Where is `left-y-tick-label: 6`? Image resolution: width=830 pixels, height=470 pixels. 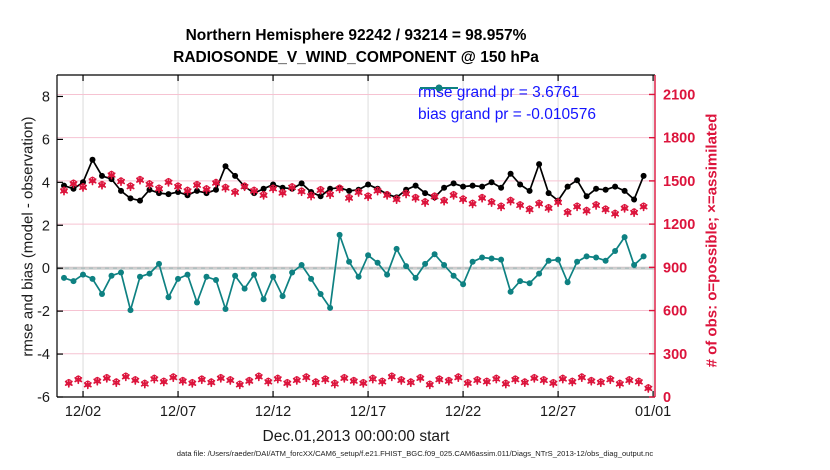
left-y-tick-label: 6 is located at coordinates (46, 140).